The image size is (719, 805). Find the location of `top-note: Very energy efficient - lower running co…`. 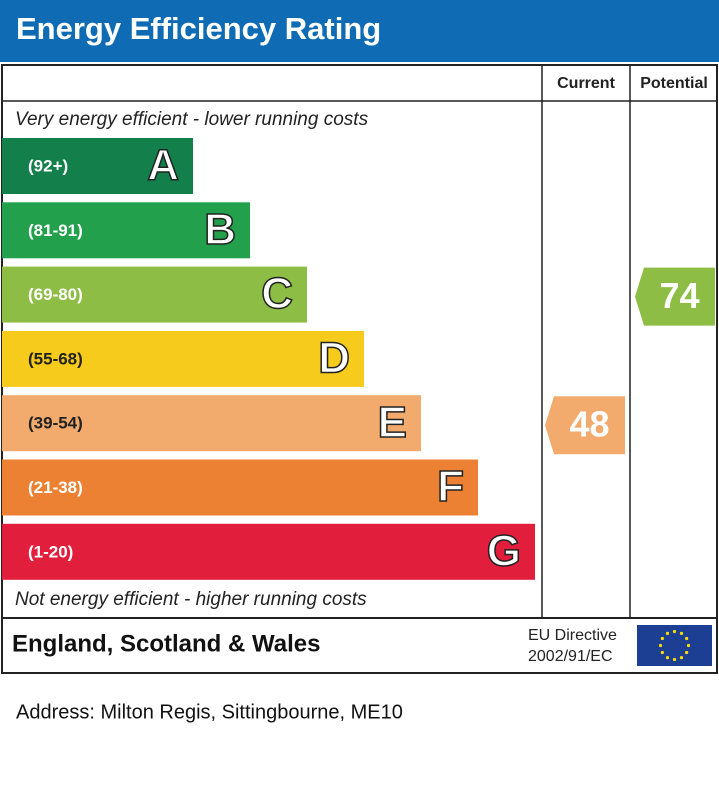

top-note: Very energy efficient - lower running co… is located at coordinates (192, 119).